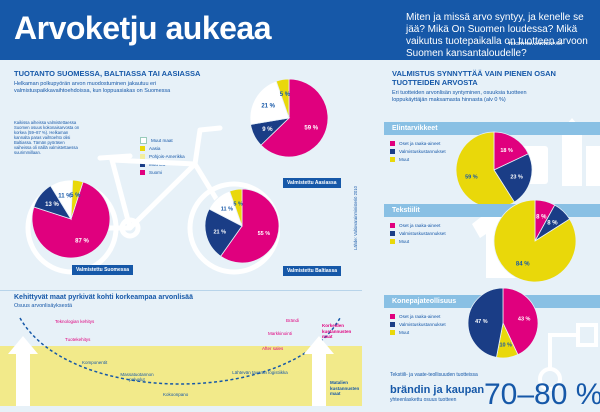 Image resolution: width=600 pixels, height=412 pixels. What do you see at coordinates (280, 333) in the screenshot?
I see `label-markkinointi: Markkinointi` at bounding box center [280, 333].